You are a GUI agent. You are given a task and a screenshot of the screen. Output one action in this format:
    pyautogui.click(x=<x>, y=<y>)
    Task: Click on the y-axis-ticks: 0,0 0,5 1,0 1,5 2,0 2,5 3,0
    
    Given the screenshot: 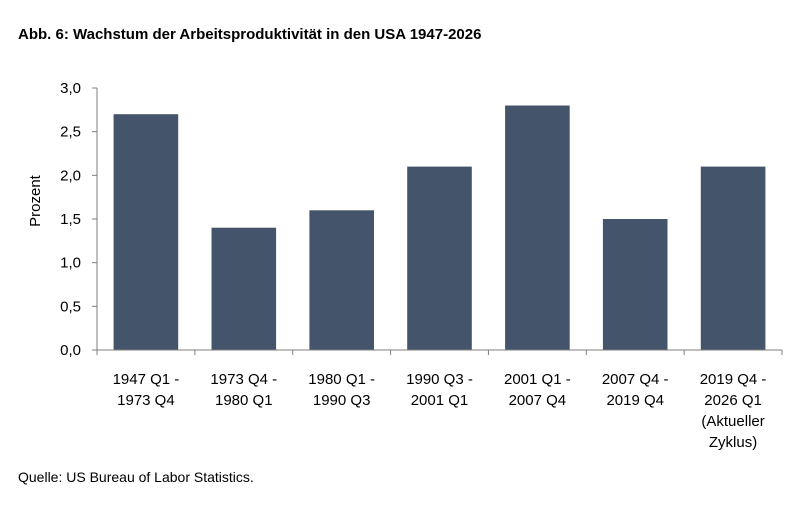 What is the action you would take?
    pyautogui.click(x=78, y=219)
    